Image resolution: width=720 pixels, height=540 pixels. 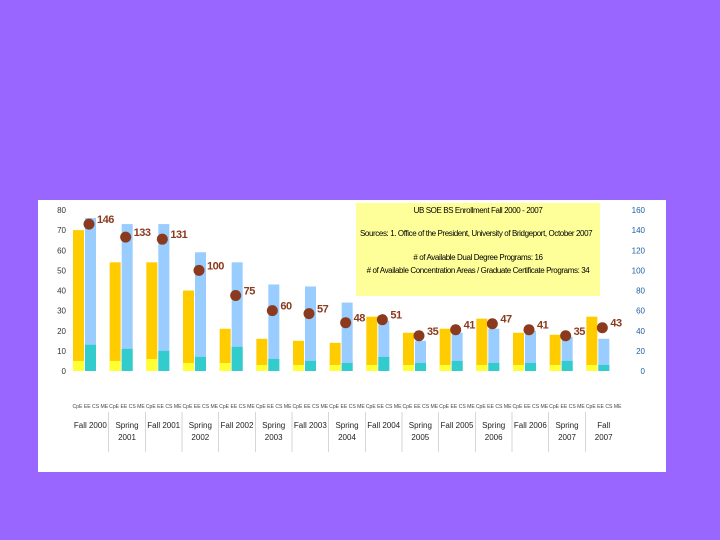 I want to click on category-label: Fall 2001, so click(x=163, y=425).